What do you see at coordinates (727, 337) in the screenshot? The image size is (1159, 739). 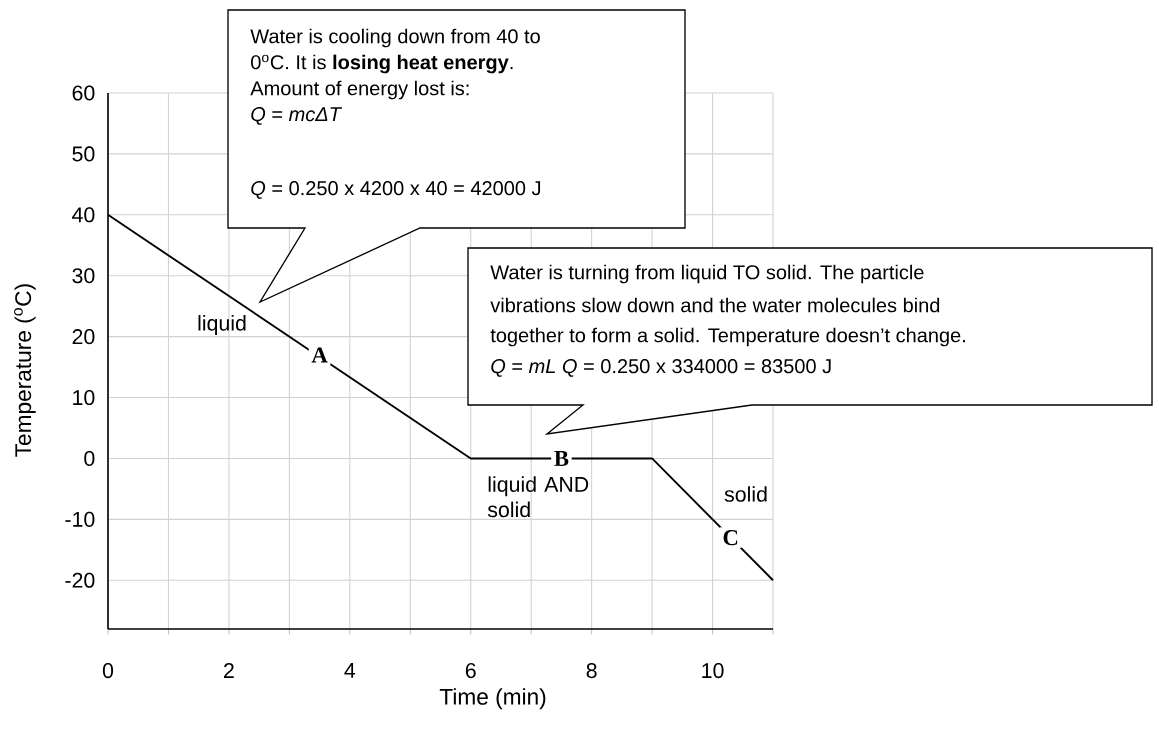 I see `annotation: together to form a solid. Temperature doesn’t change.` at bounding box center [727, 337].